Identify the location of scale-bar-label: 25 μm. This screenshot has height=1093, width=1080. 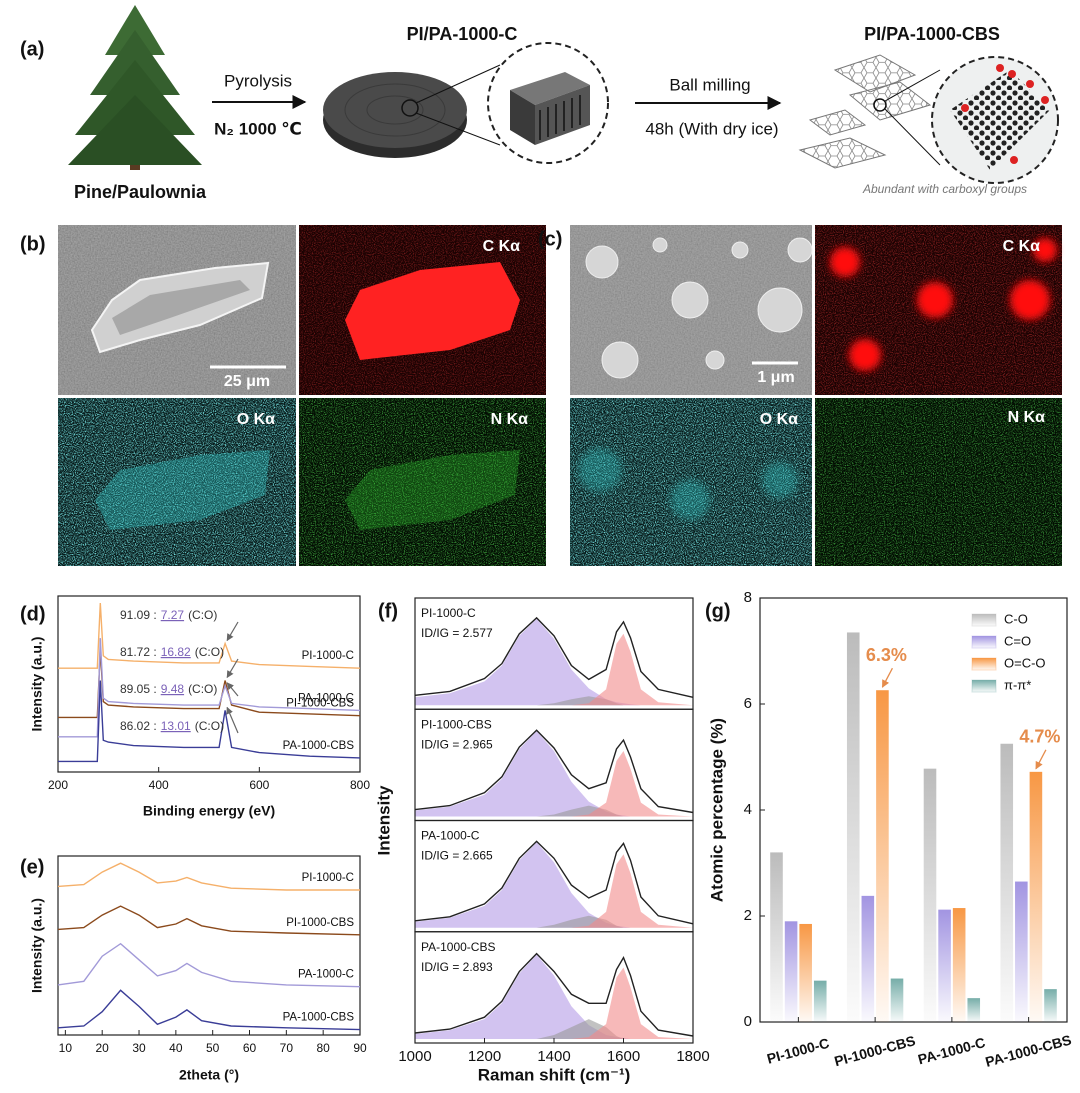
(247, 381).